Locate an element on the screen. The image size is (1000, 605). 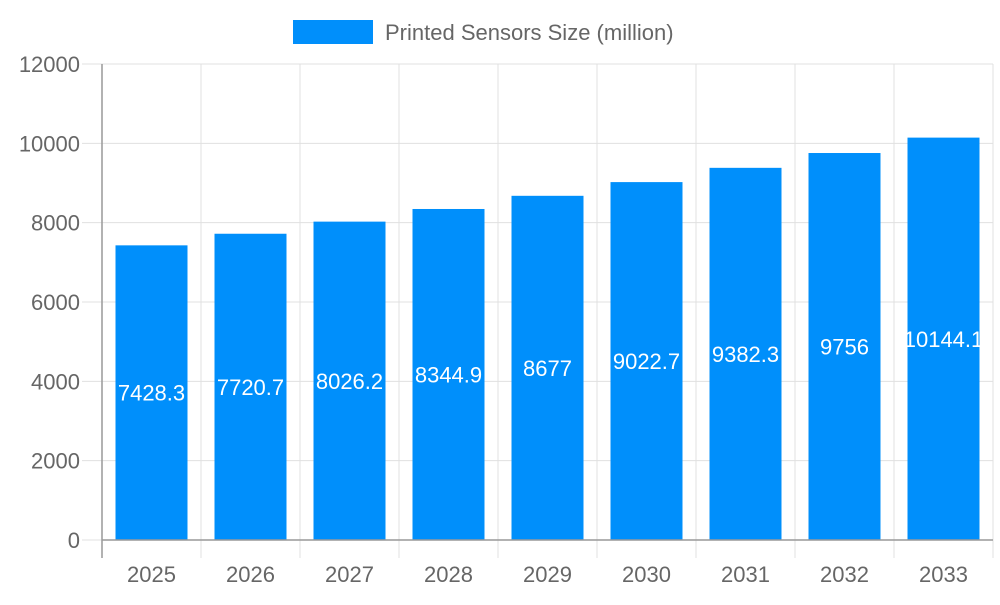
bar-2025 is located at coordinates (151, 392).